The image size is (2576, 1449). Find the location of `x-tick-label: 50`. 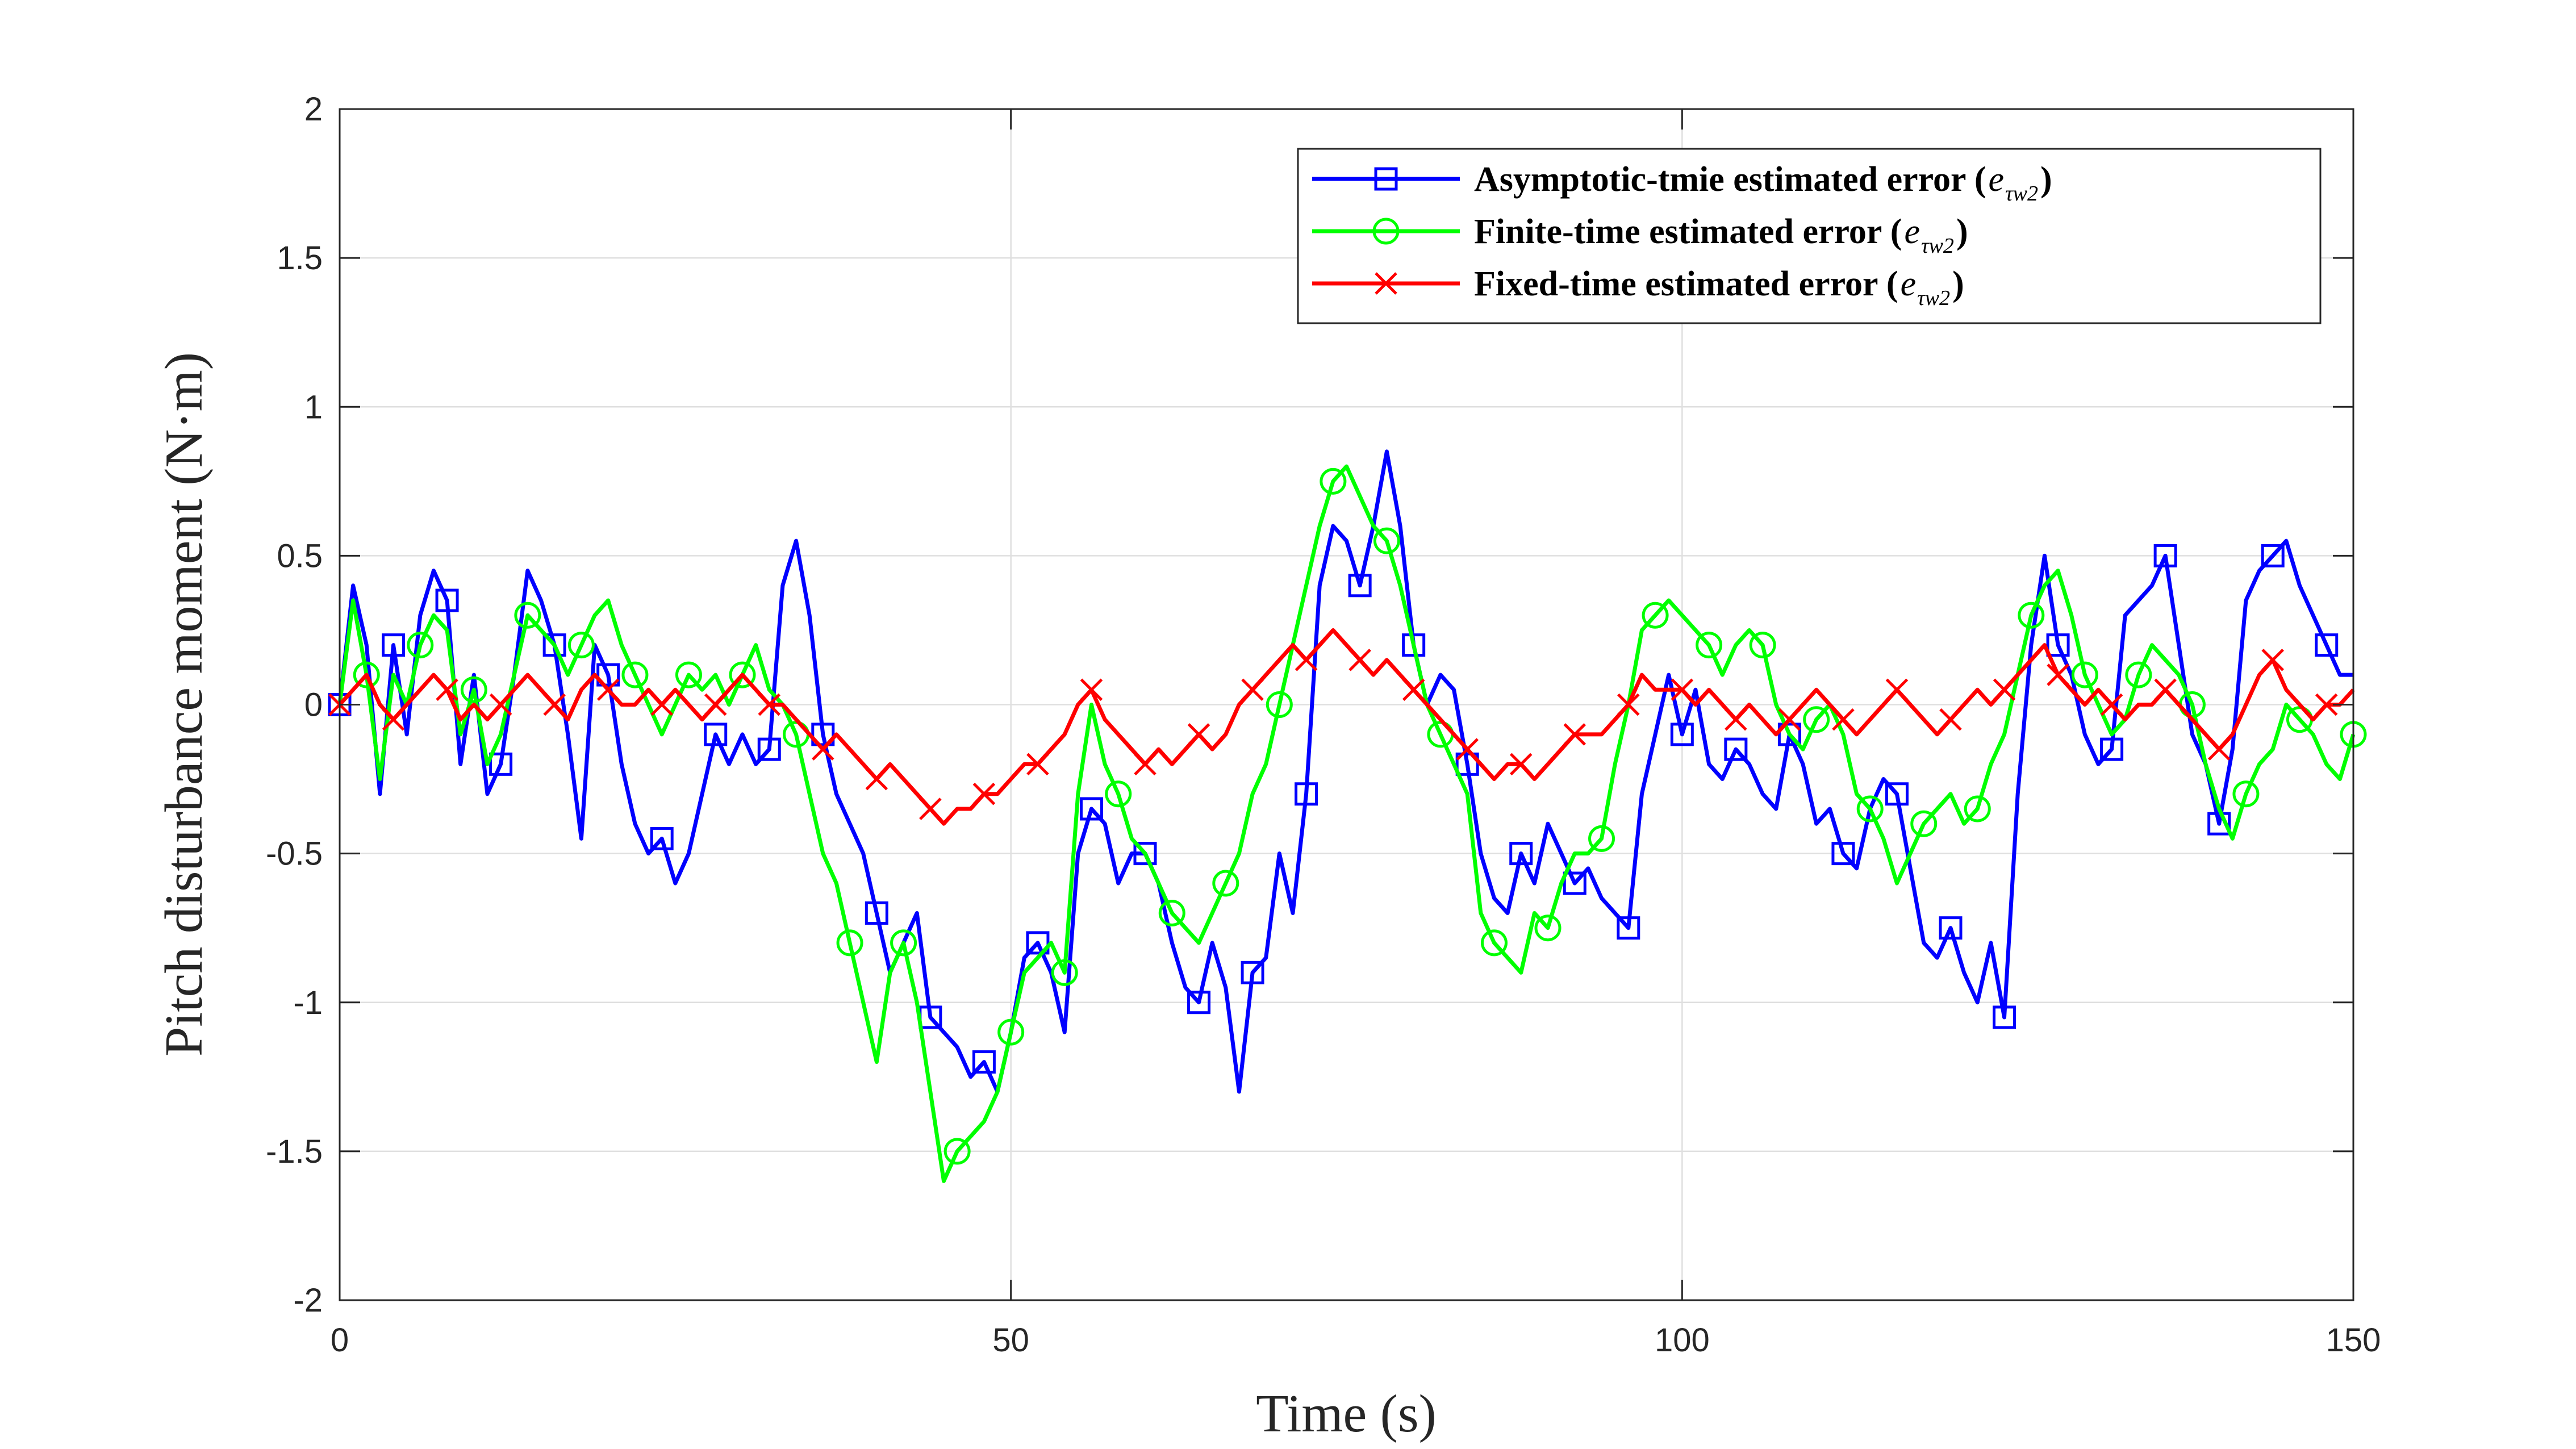

x-tick-label: 50 is located at coordinates (1011, 1341).